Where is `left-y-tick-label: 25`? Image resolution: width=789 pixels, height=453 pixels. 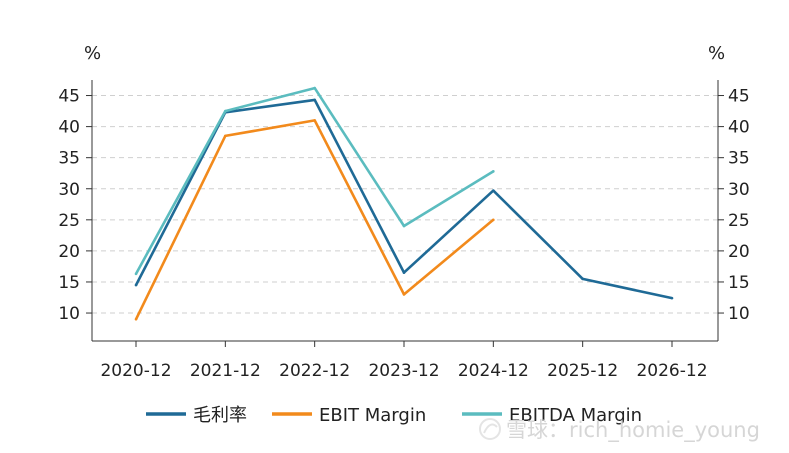 left-y-tick-label: 25 is located at coordinates (69, 221).